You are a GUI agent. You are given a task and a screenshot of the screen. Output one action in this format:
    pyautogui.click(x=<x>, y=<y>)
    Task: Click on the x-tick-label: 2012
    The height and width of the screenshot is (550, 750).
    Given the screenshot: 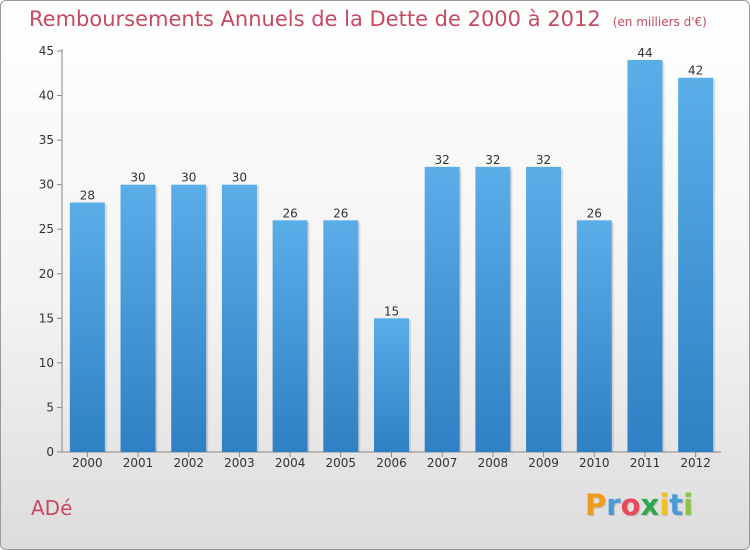 What is the action you would take?
    pyautogui.click(x=695, y=463)
    